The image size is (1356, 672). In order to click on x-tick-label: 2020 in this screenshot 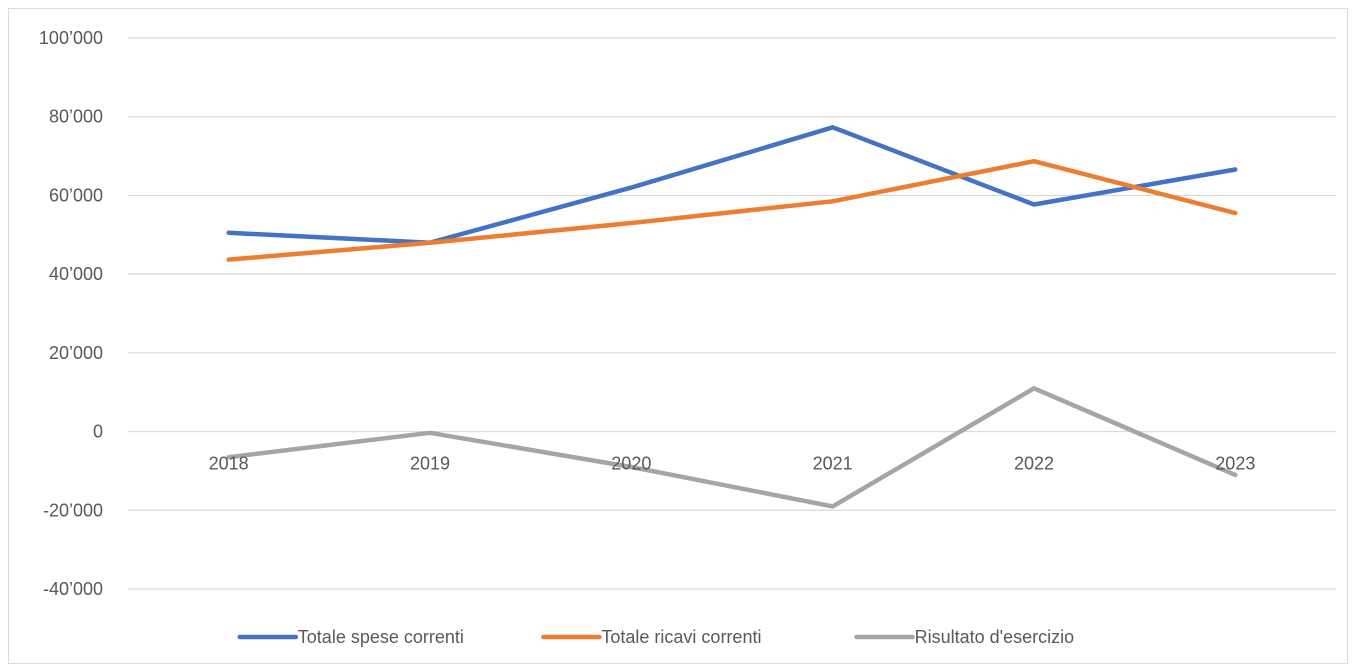, I will do `click(631, 464)`.